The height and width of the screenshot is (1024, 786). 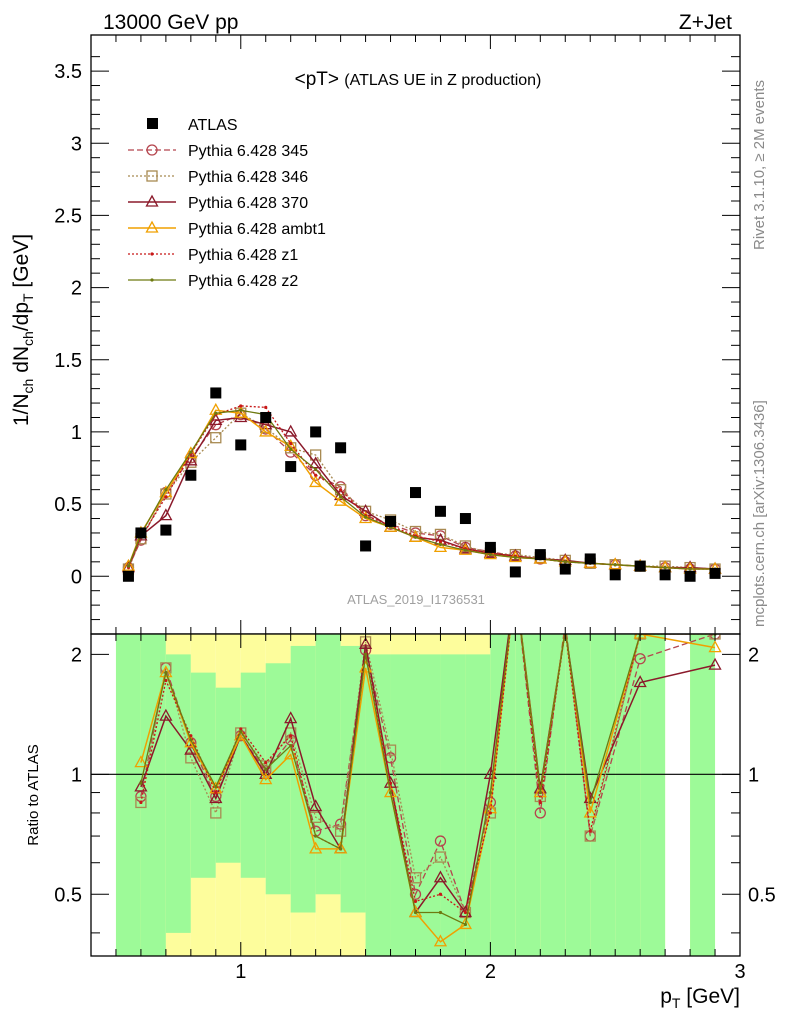 What do you see at coordinates (442, 80) in the screenshot?
I see `title-suffix: (ATLAS UE in Z production)` at bounding box center [442, 80].